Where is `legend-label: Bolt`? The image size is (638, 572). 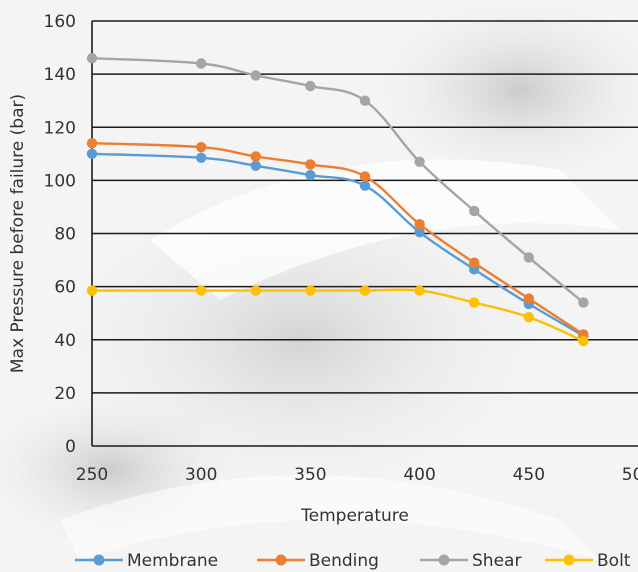 legend-label: Bolt is located at coordinates (614, 561).